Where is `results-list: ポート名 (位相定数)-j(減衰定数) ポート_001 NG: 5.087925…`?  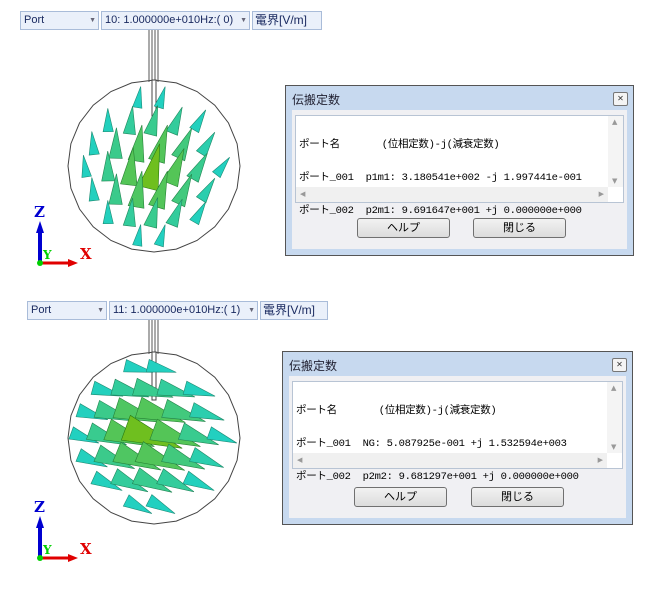
results-list: ポート名 (位相定数)-j(減衰定数) ポート_001 NG: 5.087925… is located at coordinates (457, 432).